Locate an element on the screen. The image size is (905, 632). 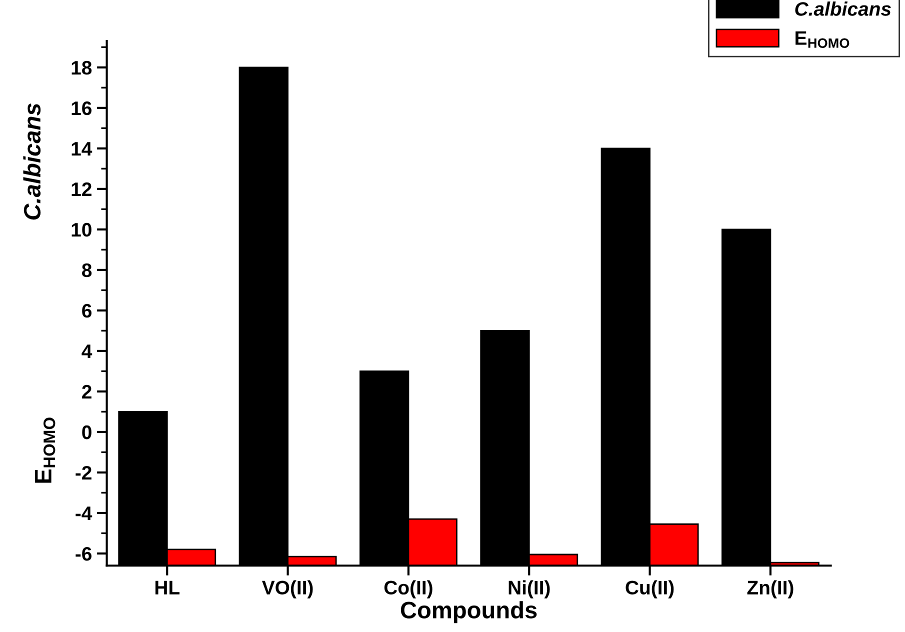
y-tick-label: -2 is located at coordinates (84, 473).